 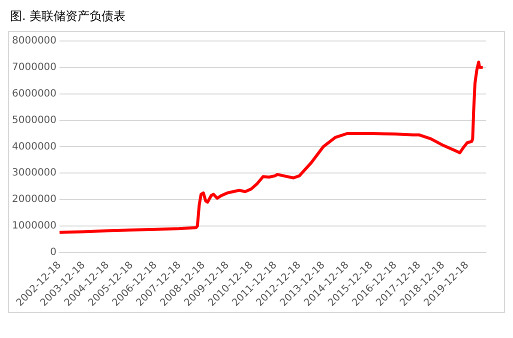 What do you see at coordinates (34, 173) in the screenshot?
I see `y-tick-label: 3000000` at bounding box center [34, 173].